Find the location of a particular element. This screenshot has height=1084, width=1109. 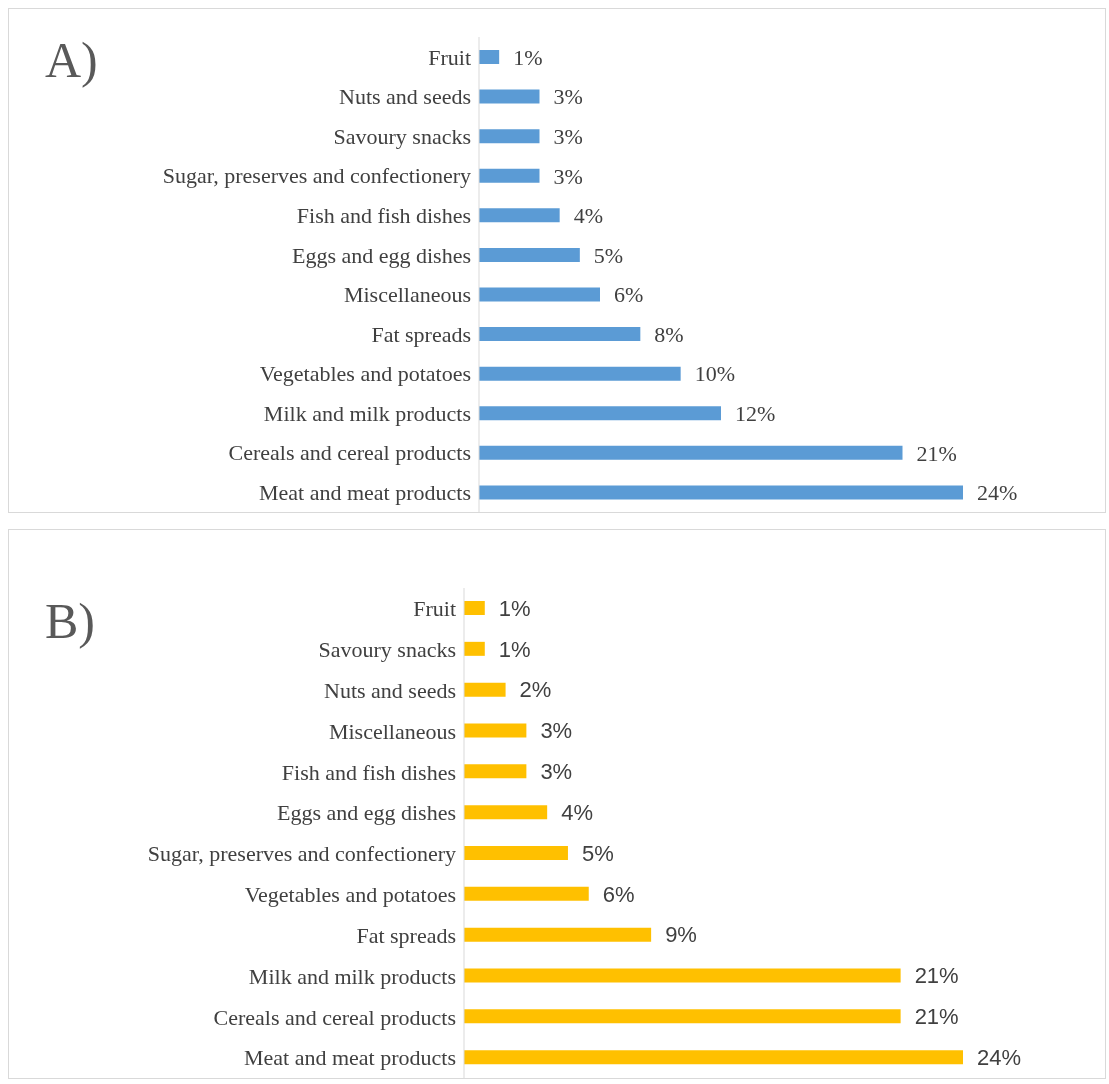

text: A) is located at coordinates (71, 60).